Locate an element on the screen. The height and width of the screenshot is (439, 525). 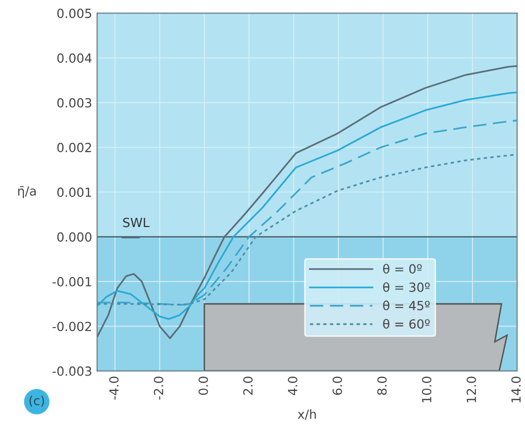
y-tick-label: -0.002 is located at coordinates (72, 327).